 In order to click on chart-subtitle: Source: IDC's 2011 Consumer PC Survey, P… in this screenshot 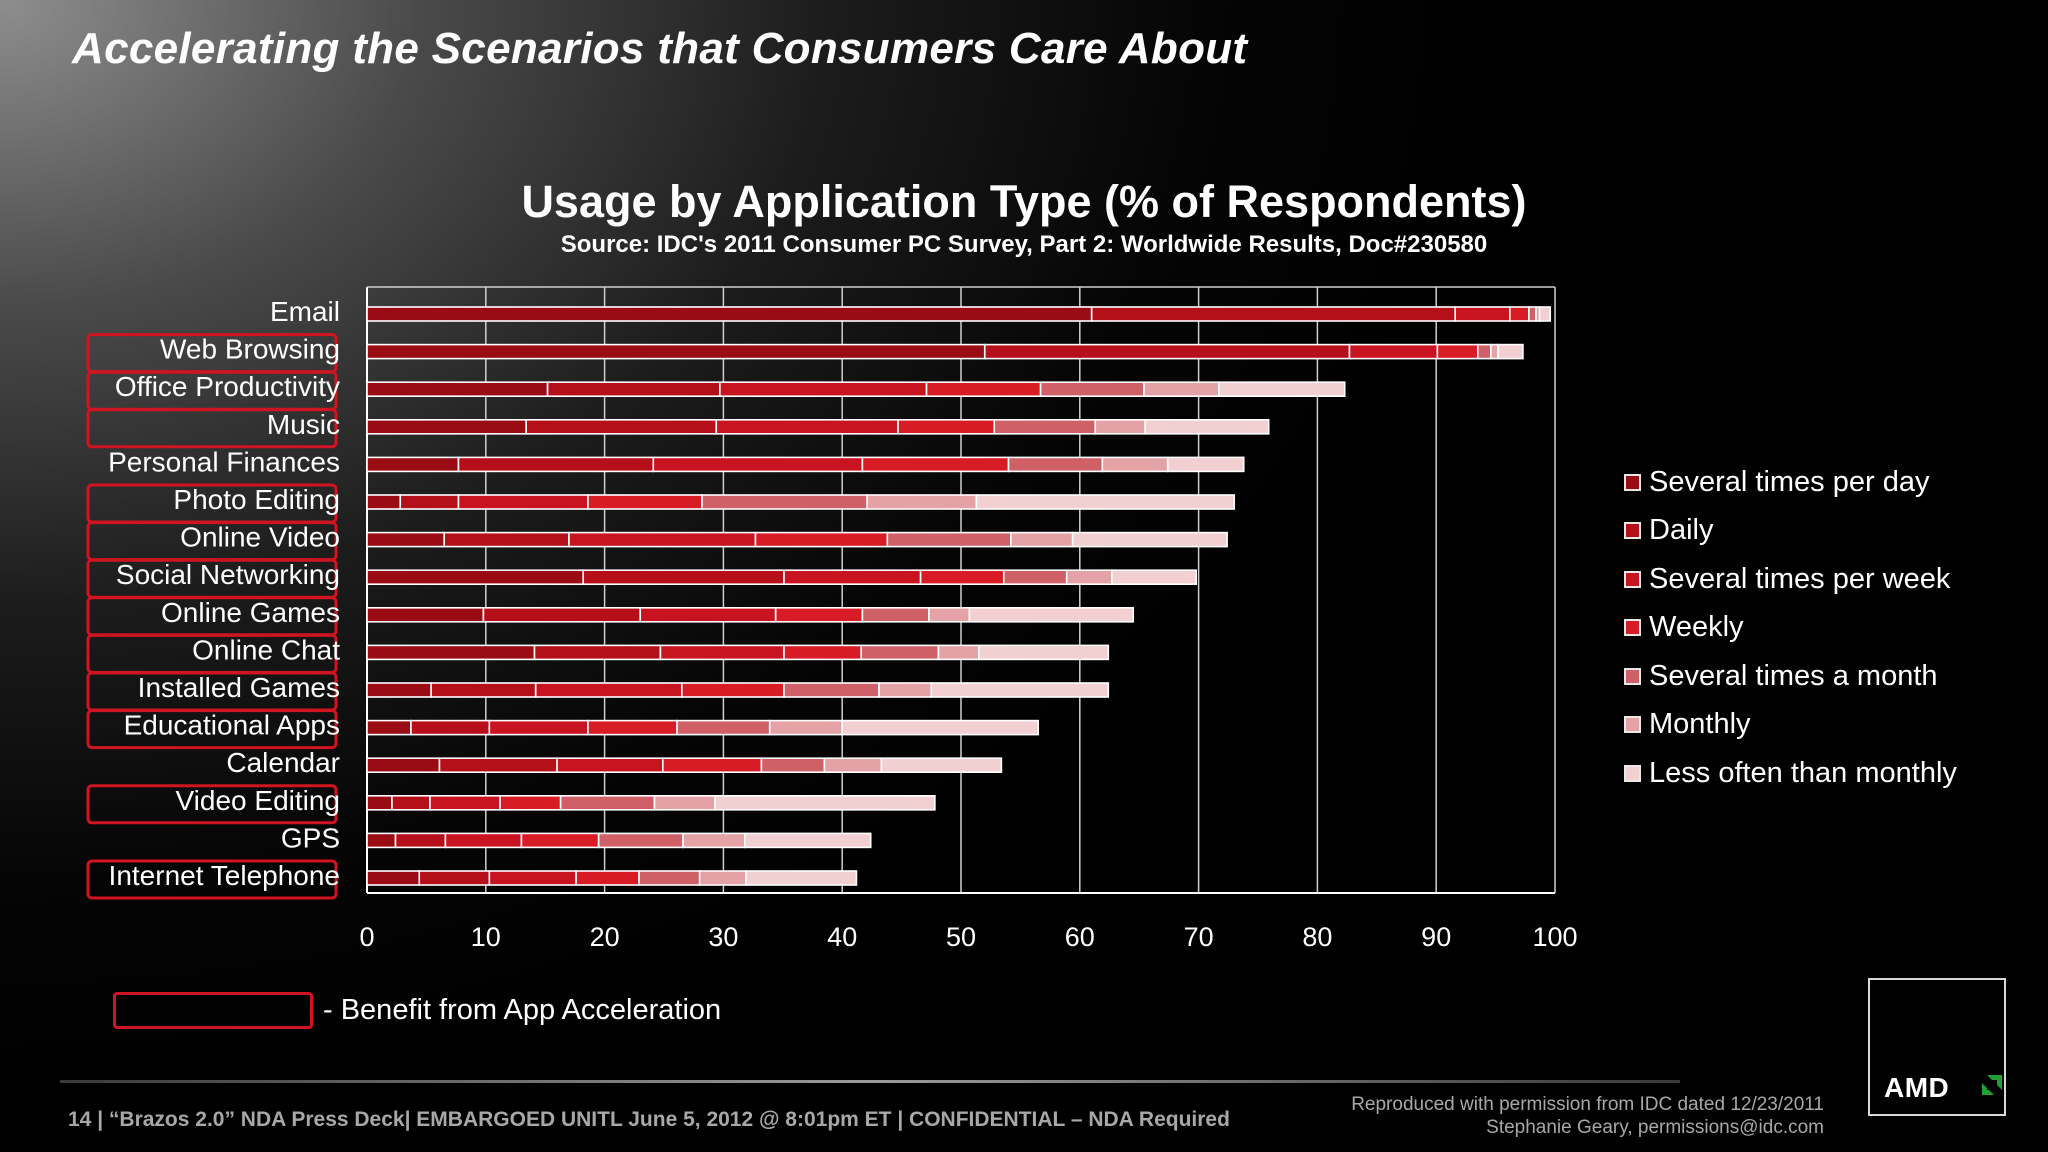, I will do `click(1024, 244)`.